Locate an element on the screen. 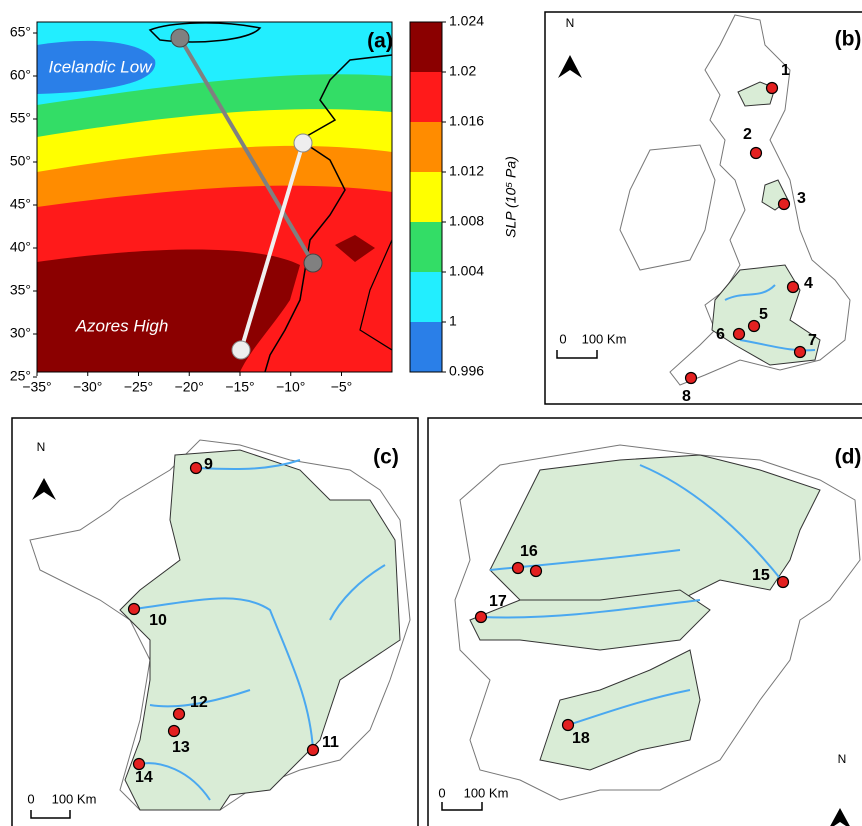 The image size is (862, 826). colorbar-frame is located at coordinates (426, 197).